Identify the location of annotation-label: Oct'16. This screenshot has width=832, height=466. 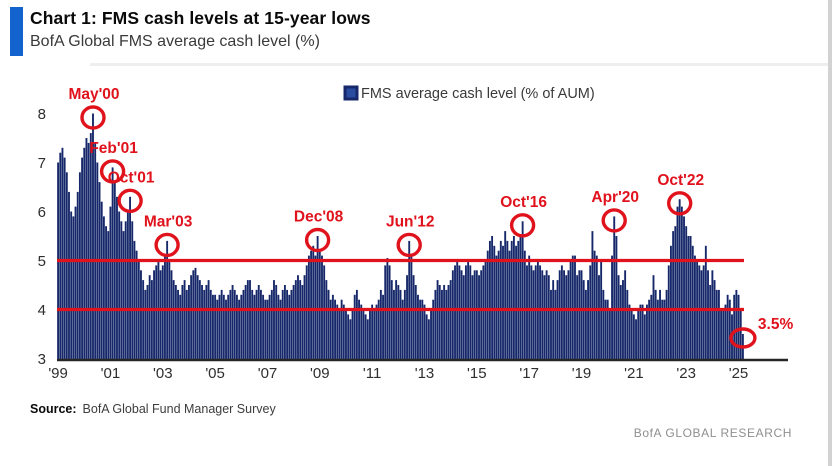
(523, 202).